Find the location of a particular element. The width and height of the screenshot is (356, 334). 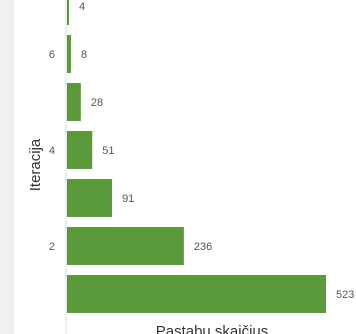

data-label-1: 523 is located at coordinates (345, 295).